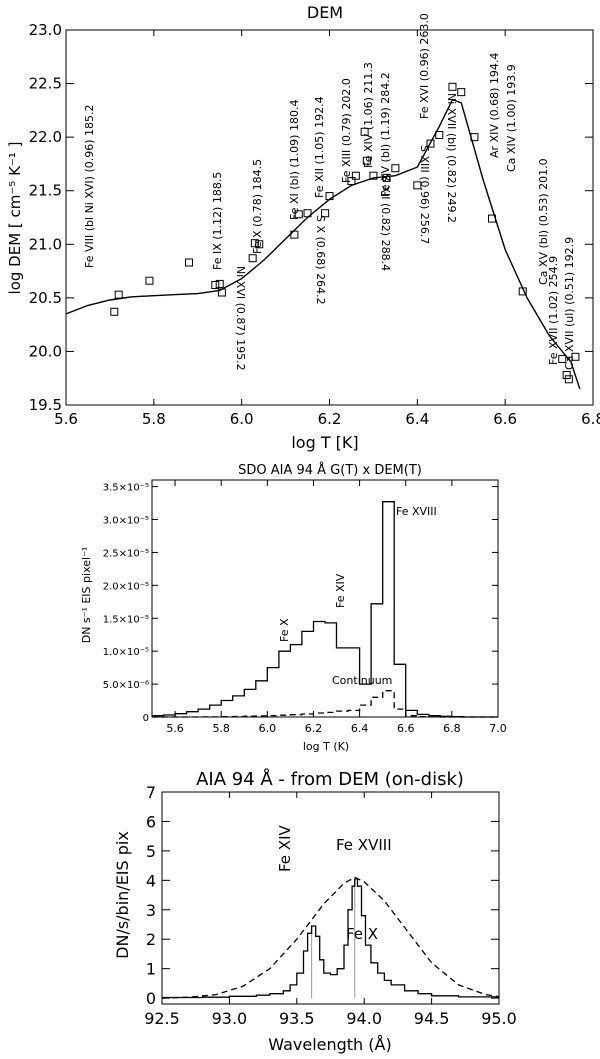  Describe the element at coordinates (146, 718) in the screenshot. I see `y-tick-label: 0` at that location.